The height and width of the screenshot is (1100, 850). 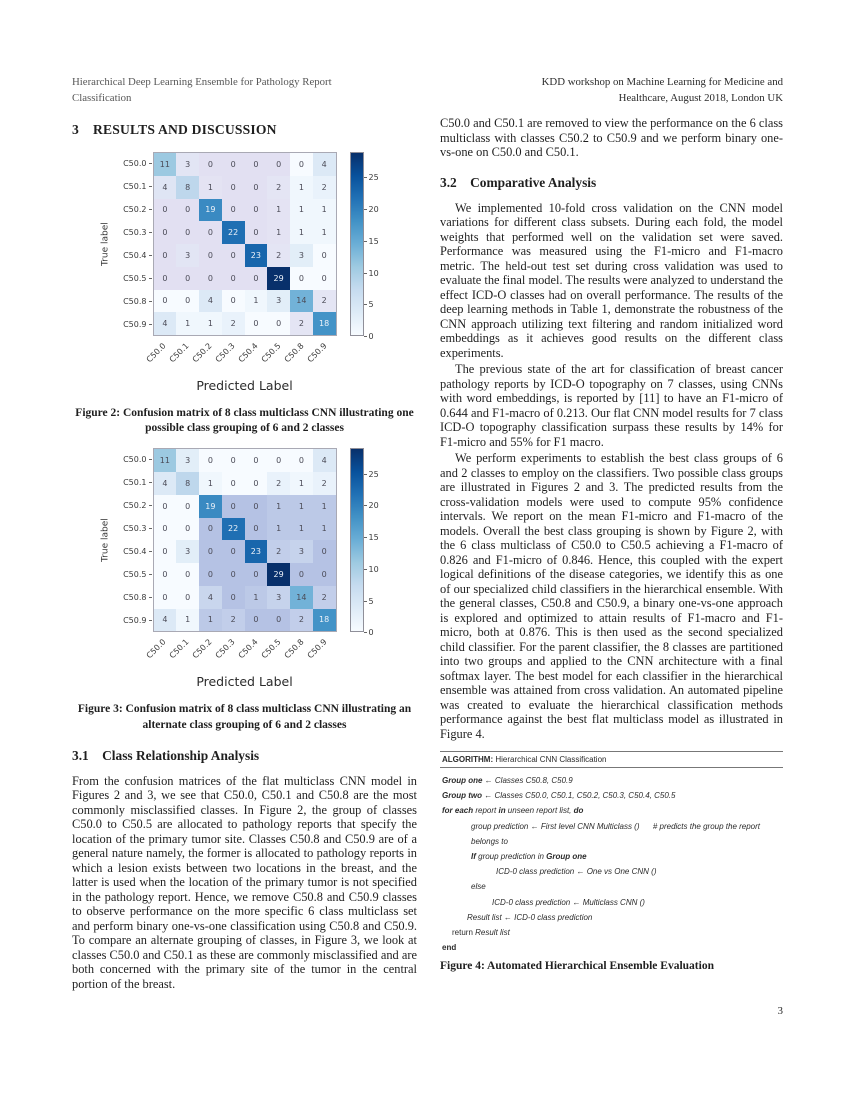 I want to click on running-header-venue-line2: Healthcare, August 2018, London UK, so click(x=700, y=98).